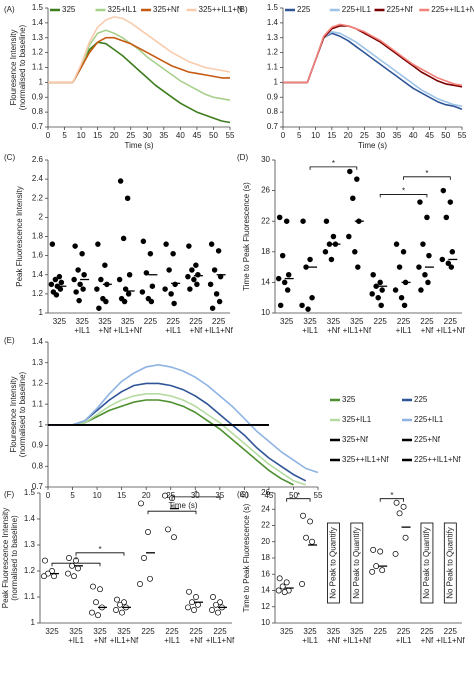  I want to click on significance-label: *, so click(171, 507).